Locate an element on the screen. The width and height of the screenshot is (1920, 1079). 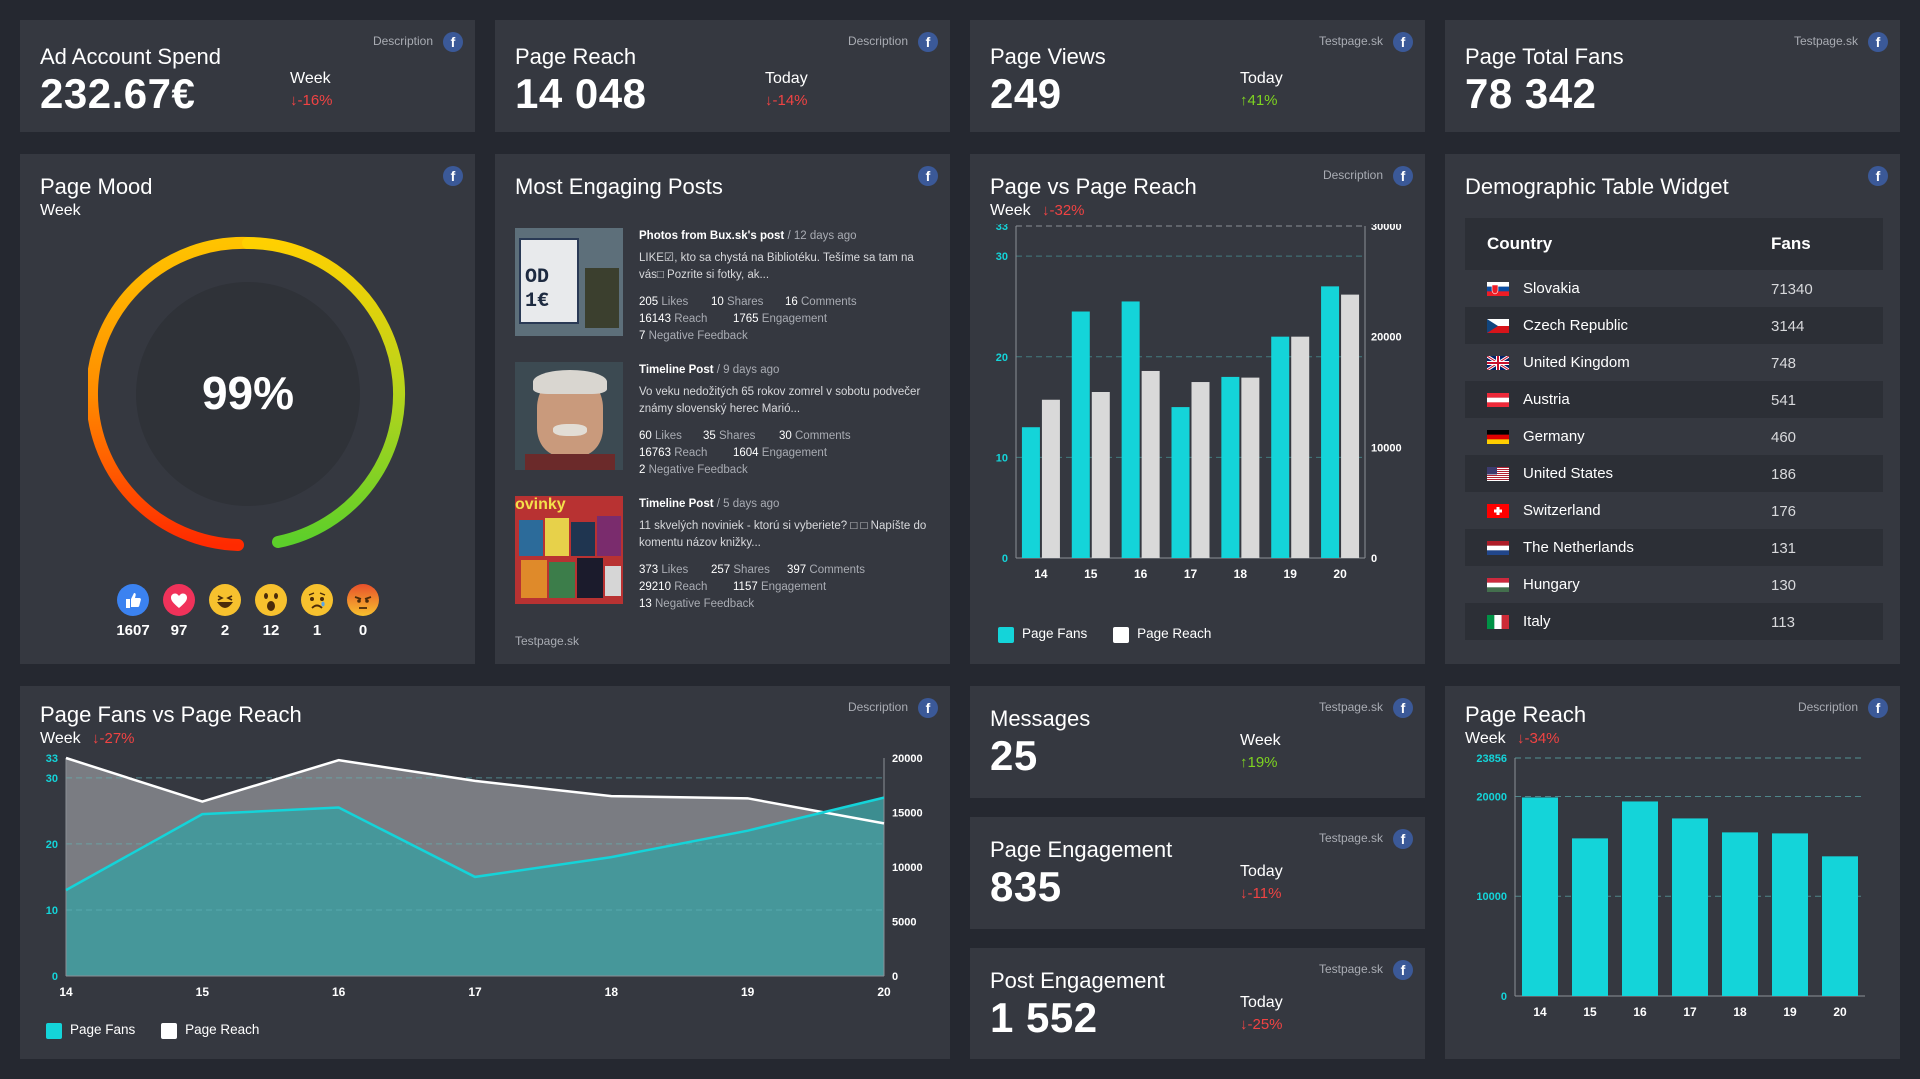
engagement-count: 1604 is located at coordinates (746, 453).